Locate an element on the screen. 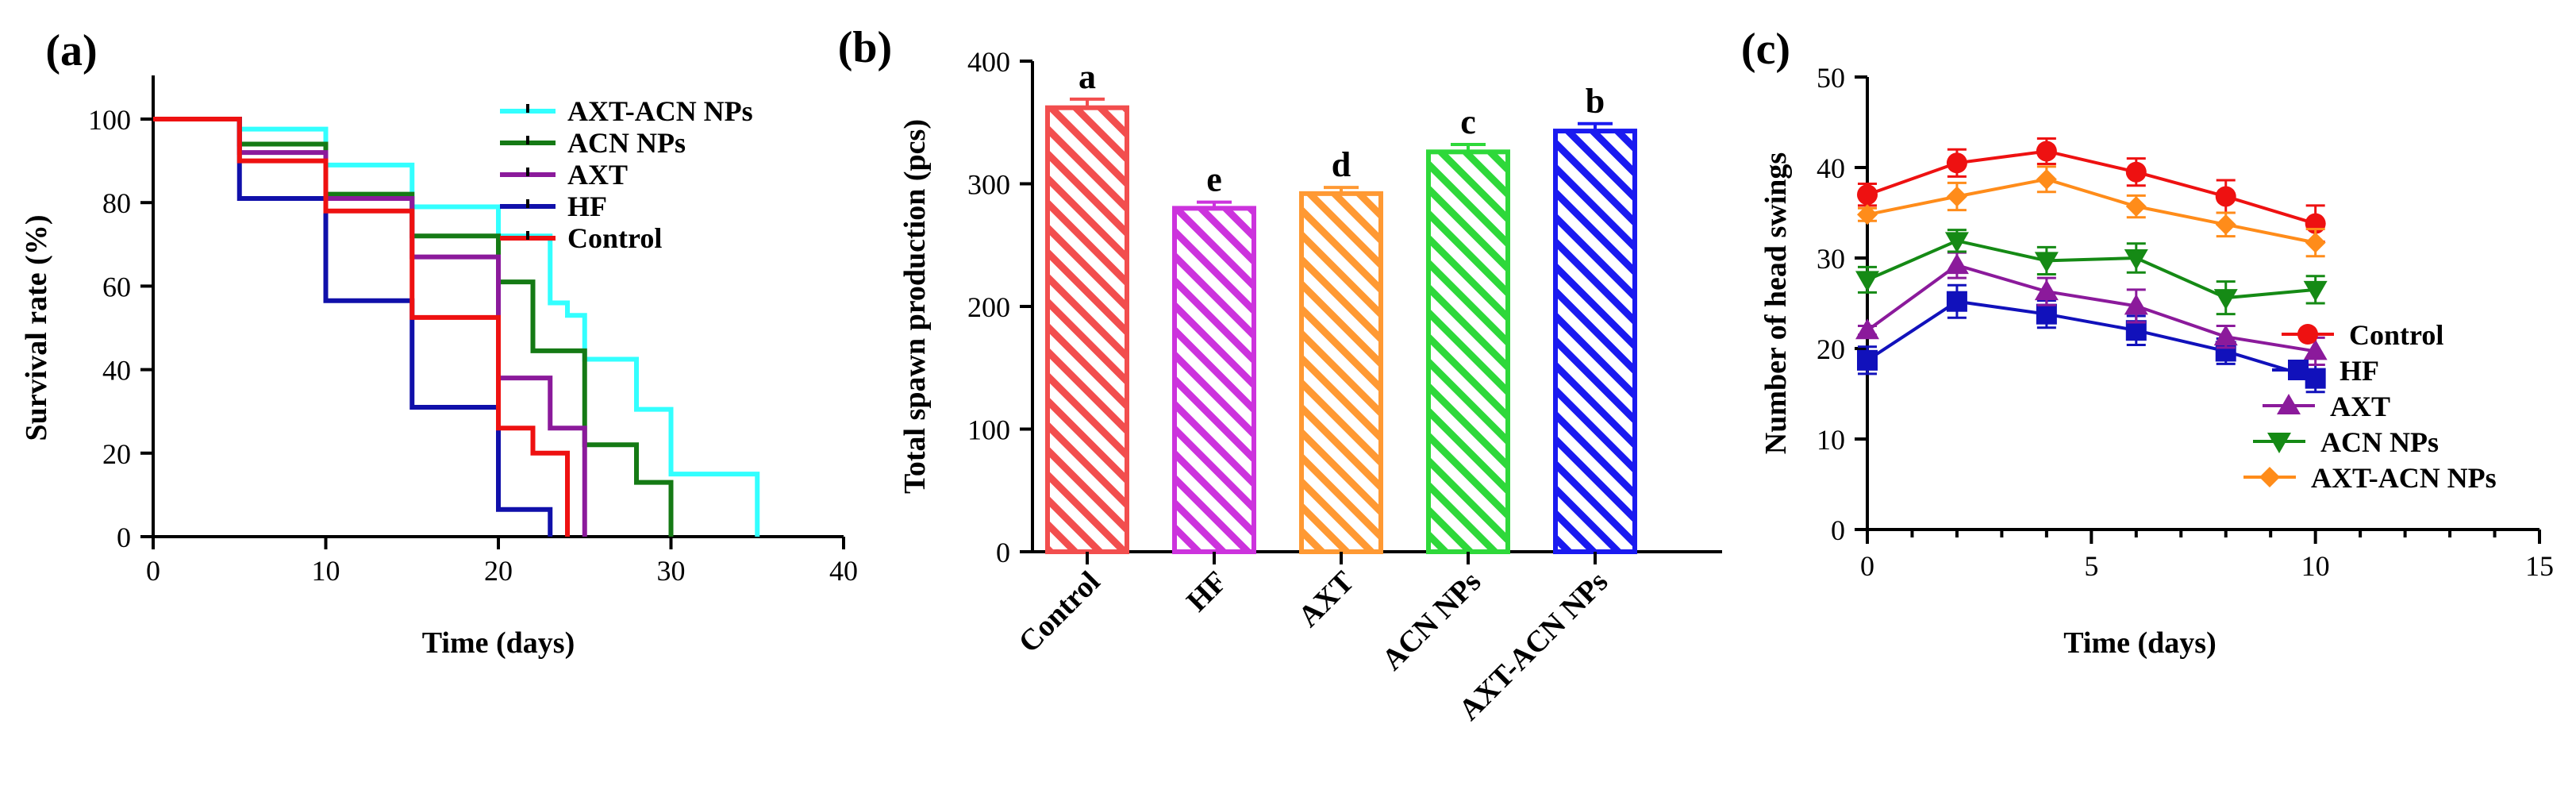  line-control is located at coordinates (2091, 187).